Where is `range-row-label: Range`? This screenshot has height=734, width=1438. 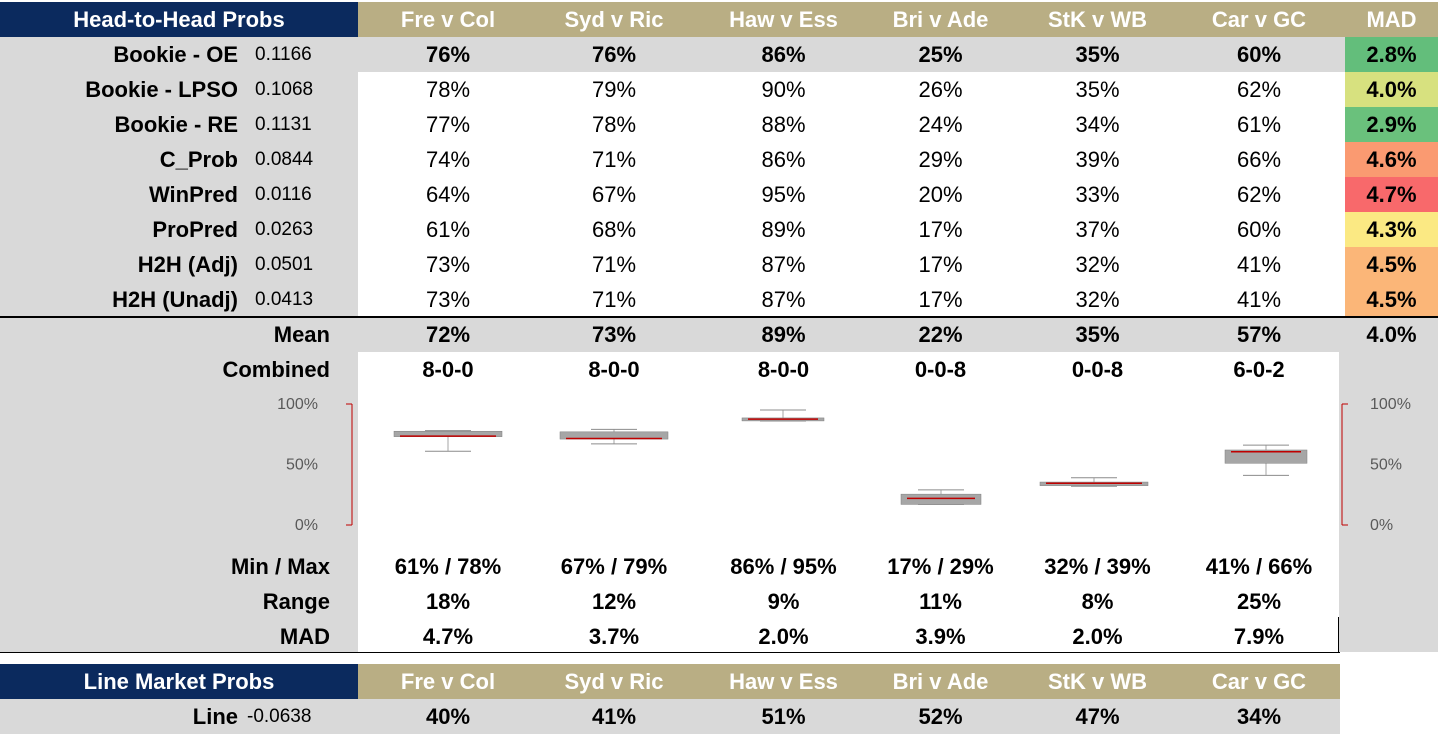 range-row-label: Range is located at coordinates (296, 601).